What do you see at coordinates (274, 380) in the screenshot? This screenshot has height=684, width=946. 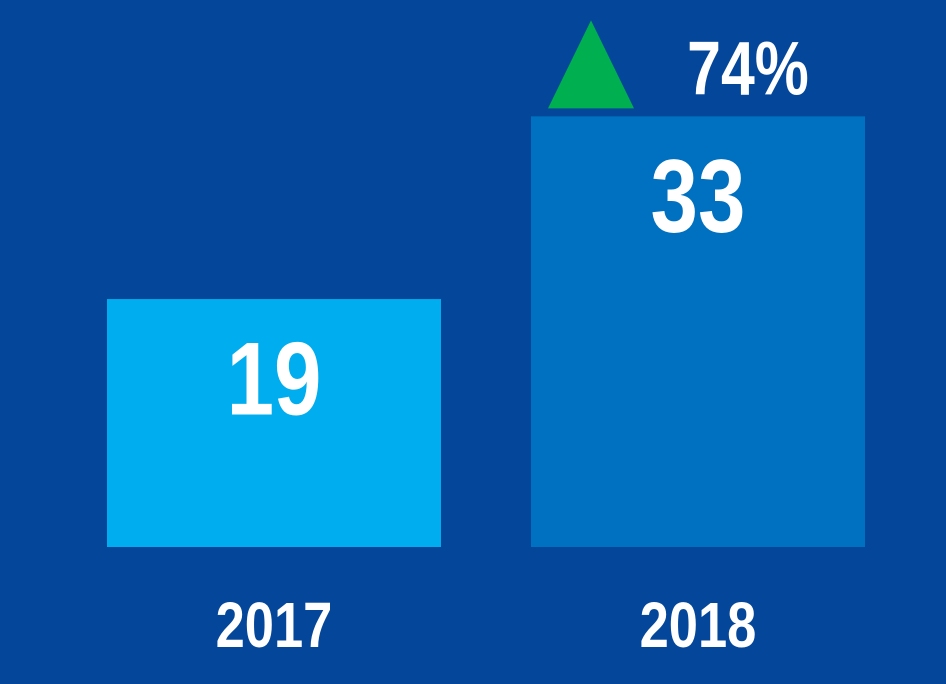 I see `value-label: 19` at bounding box center [274, 380].